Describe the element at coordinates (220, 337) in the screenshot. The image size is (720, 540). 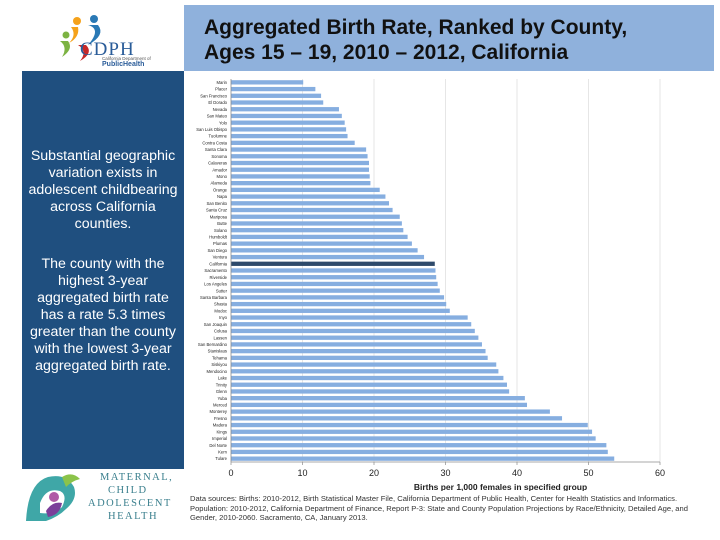
I see `category-label: Lassen` at that location.